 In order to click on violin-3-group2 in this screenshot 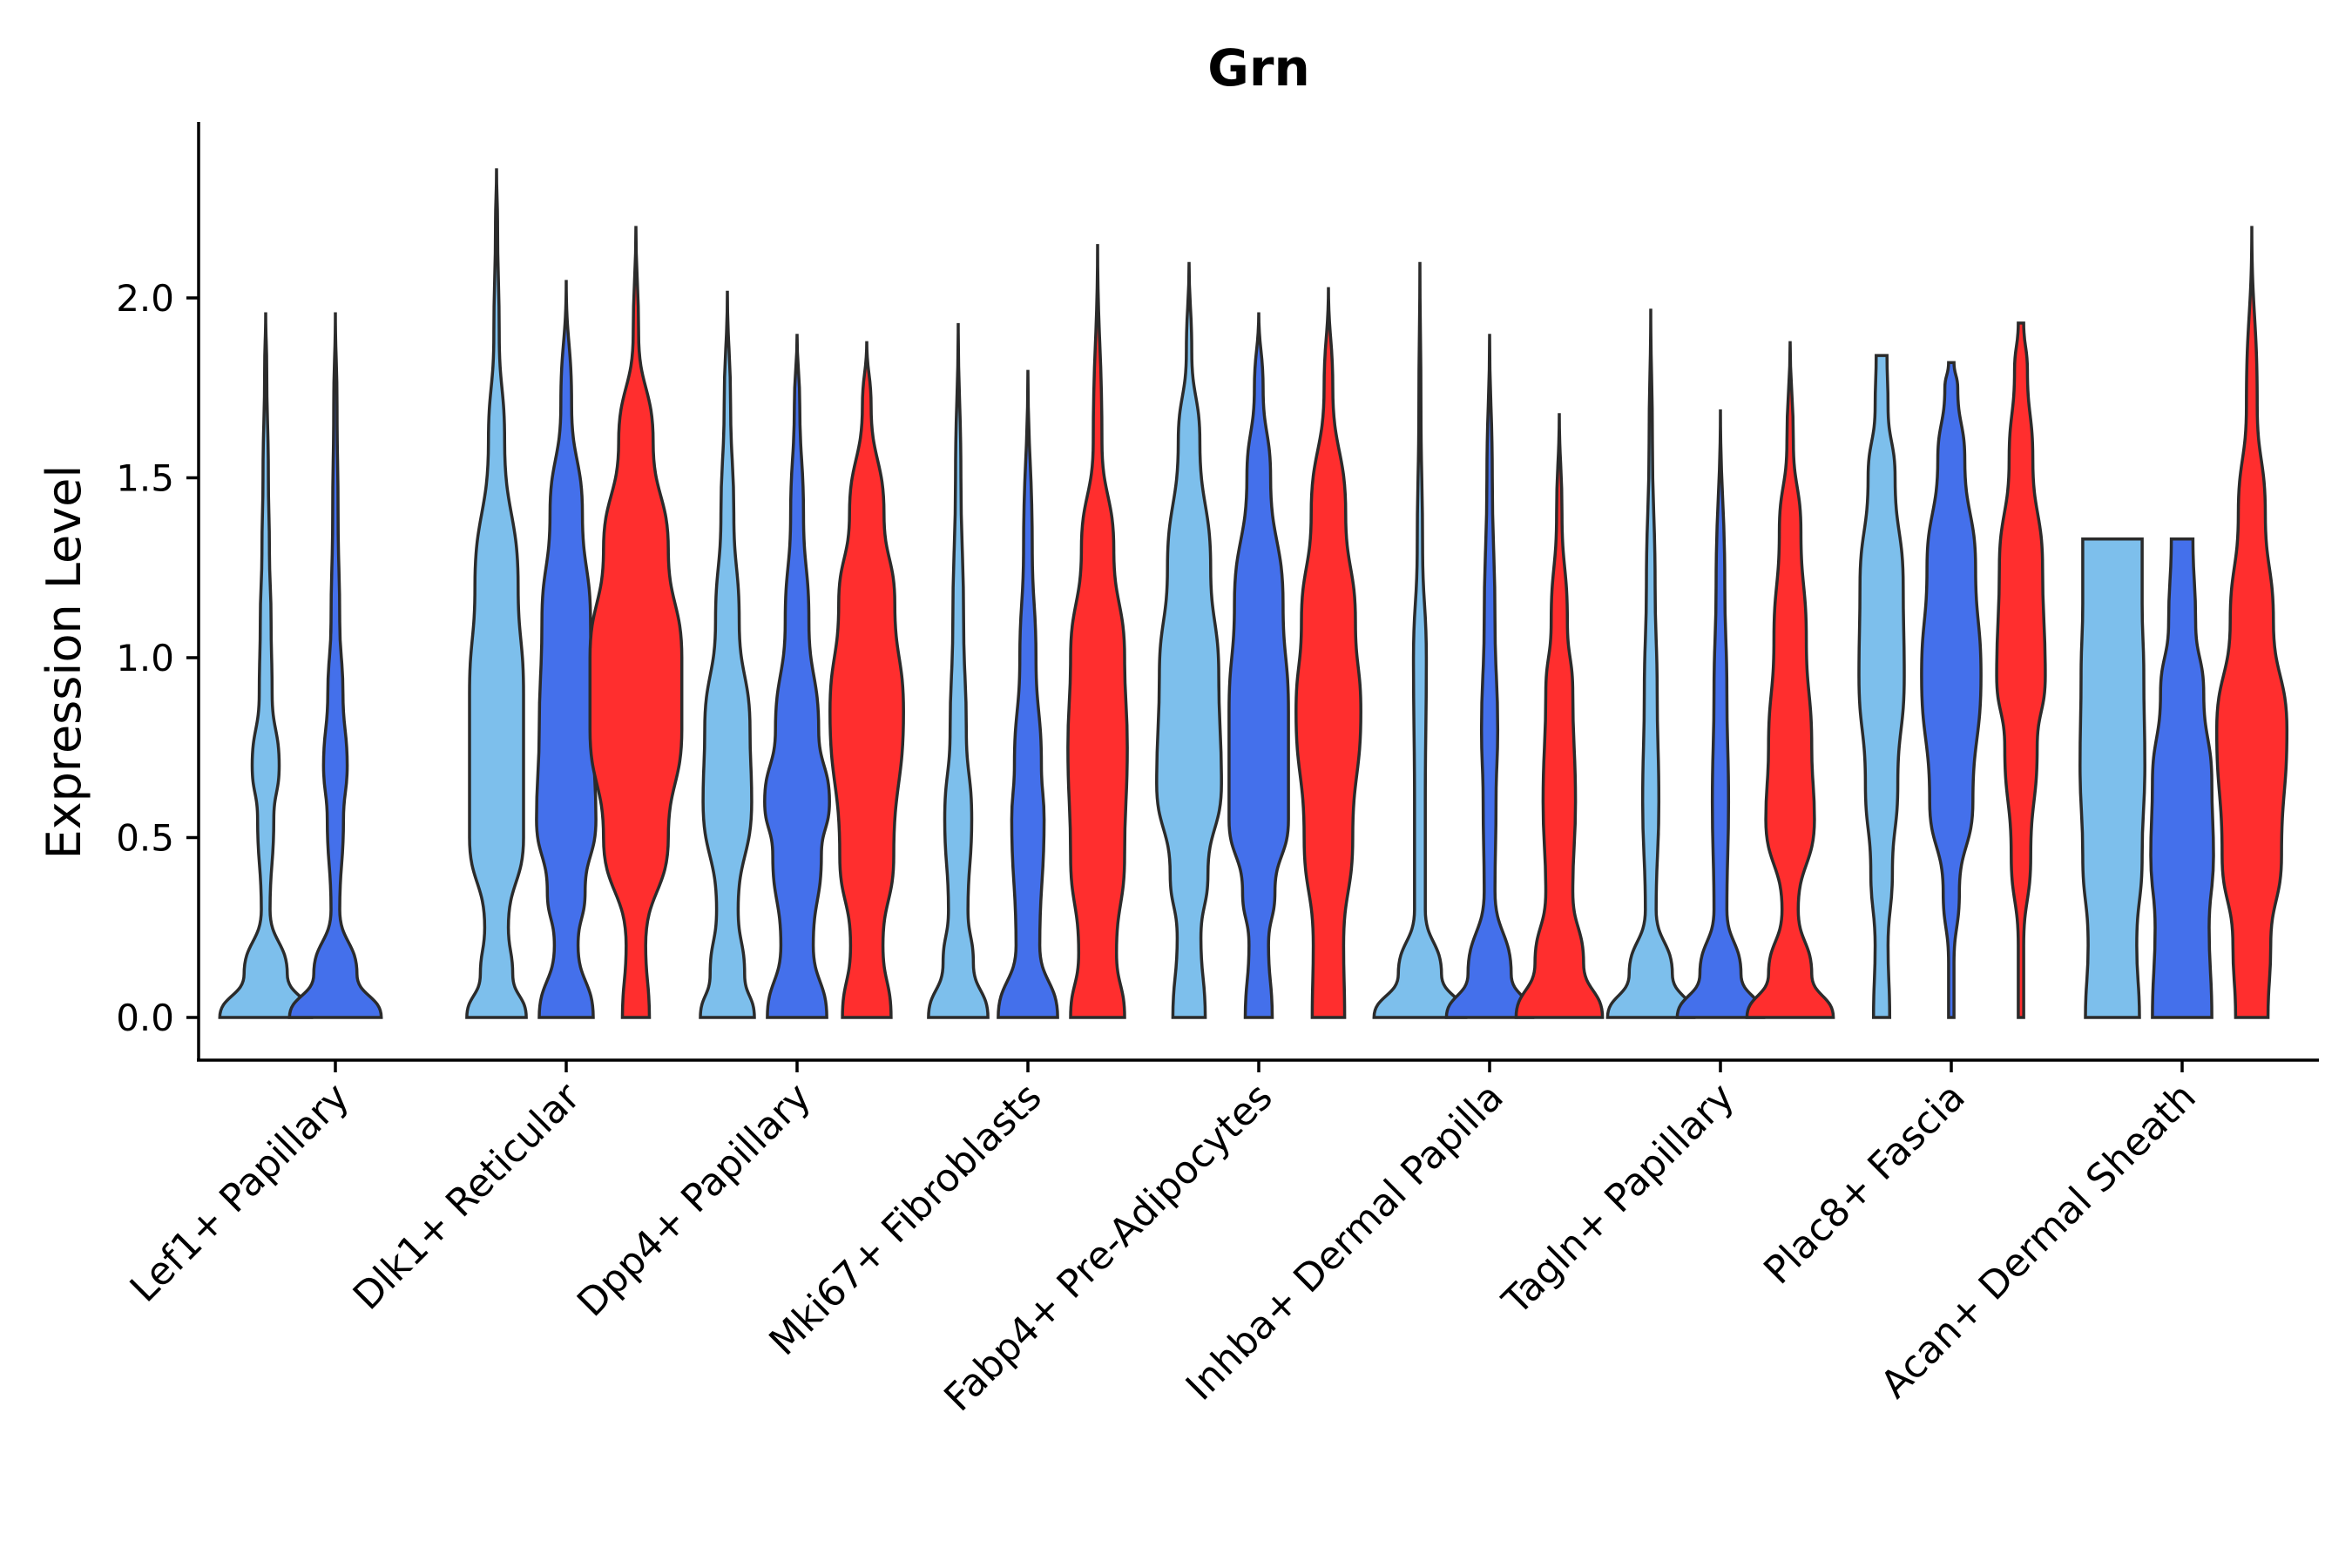, I will do `click(1028, 693)`.